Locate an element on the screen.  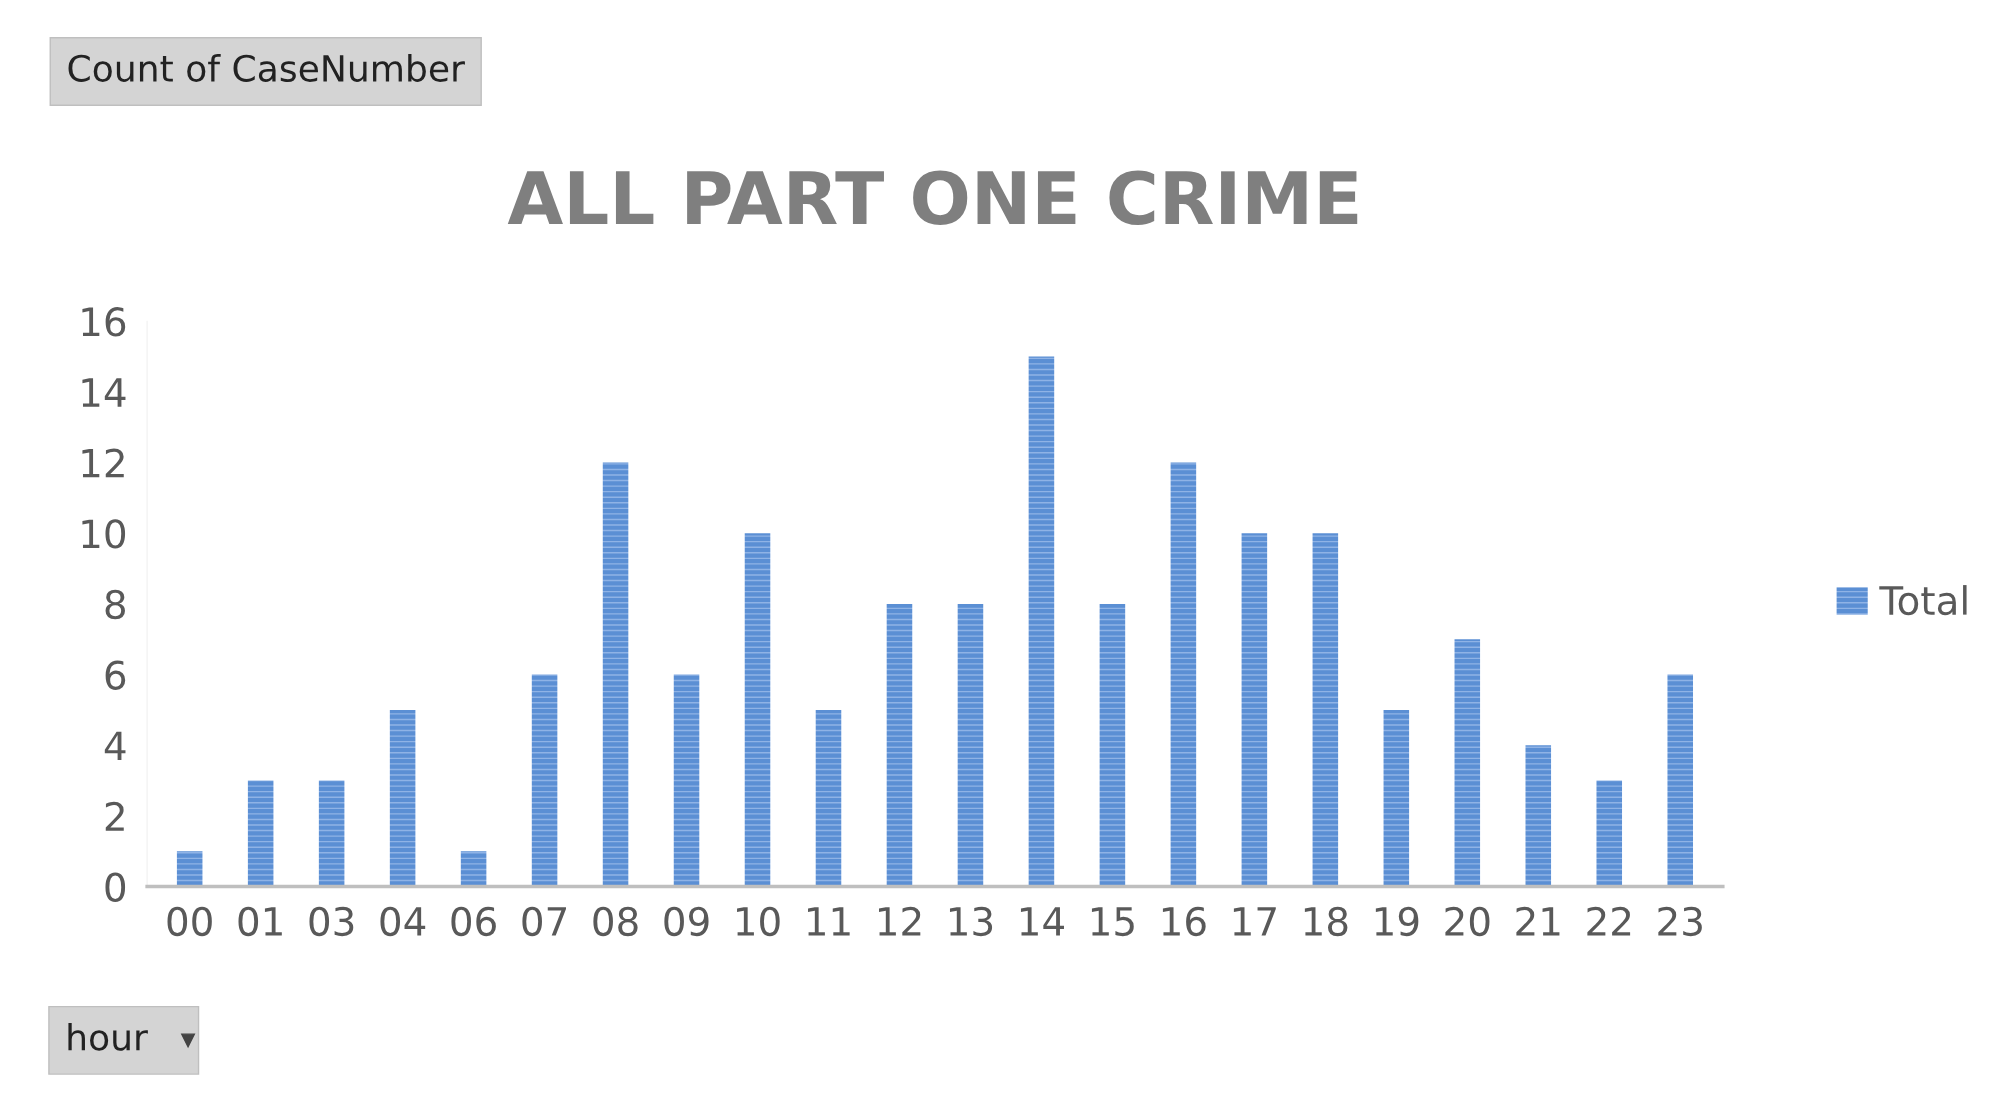
text: Count of CaseNumber is located at coordinates (266, 68).